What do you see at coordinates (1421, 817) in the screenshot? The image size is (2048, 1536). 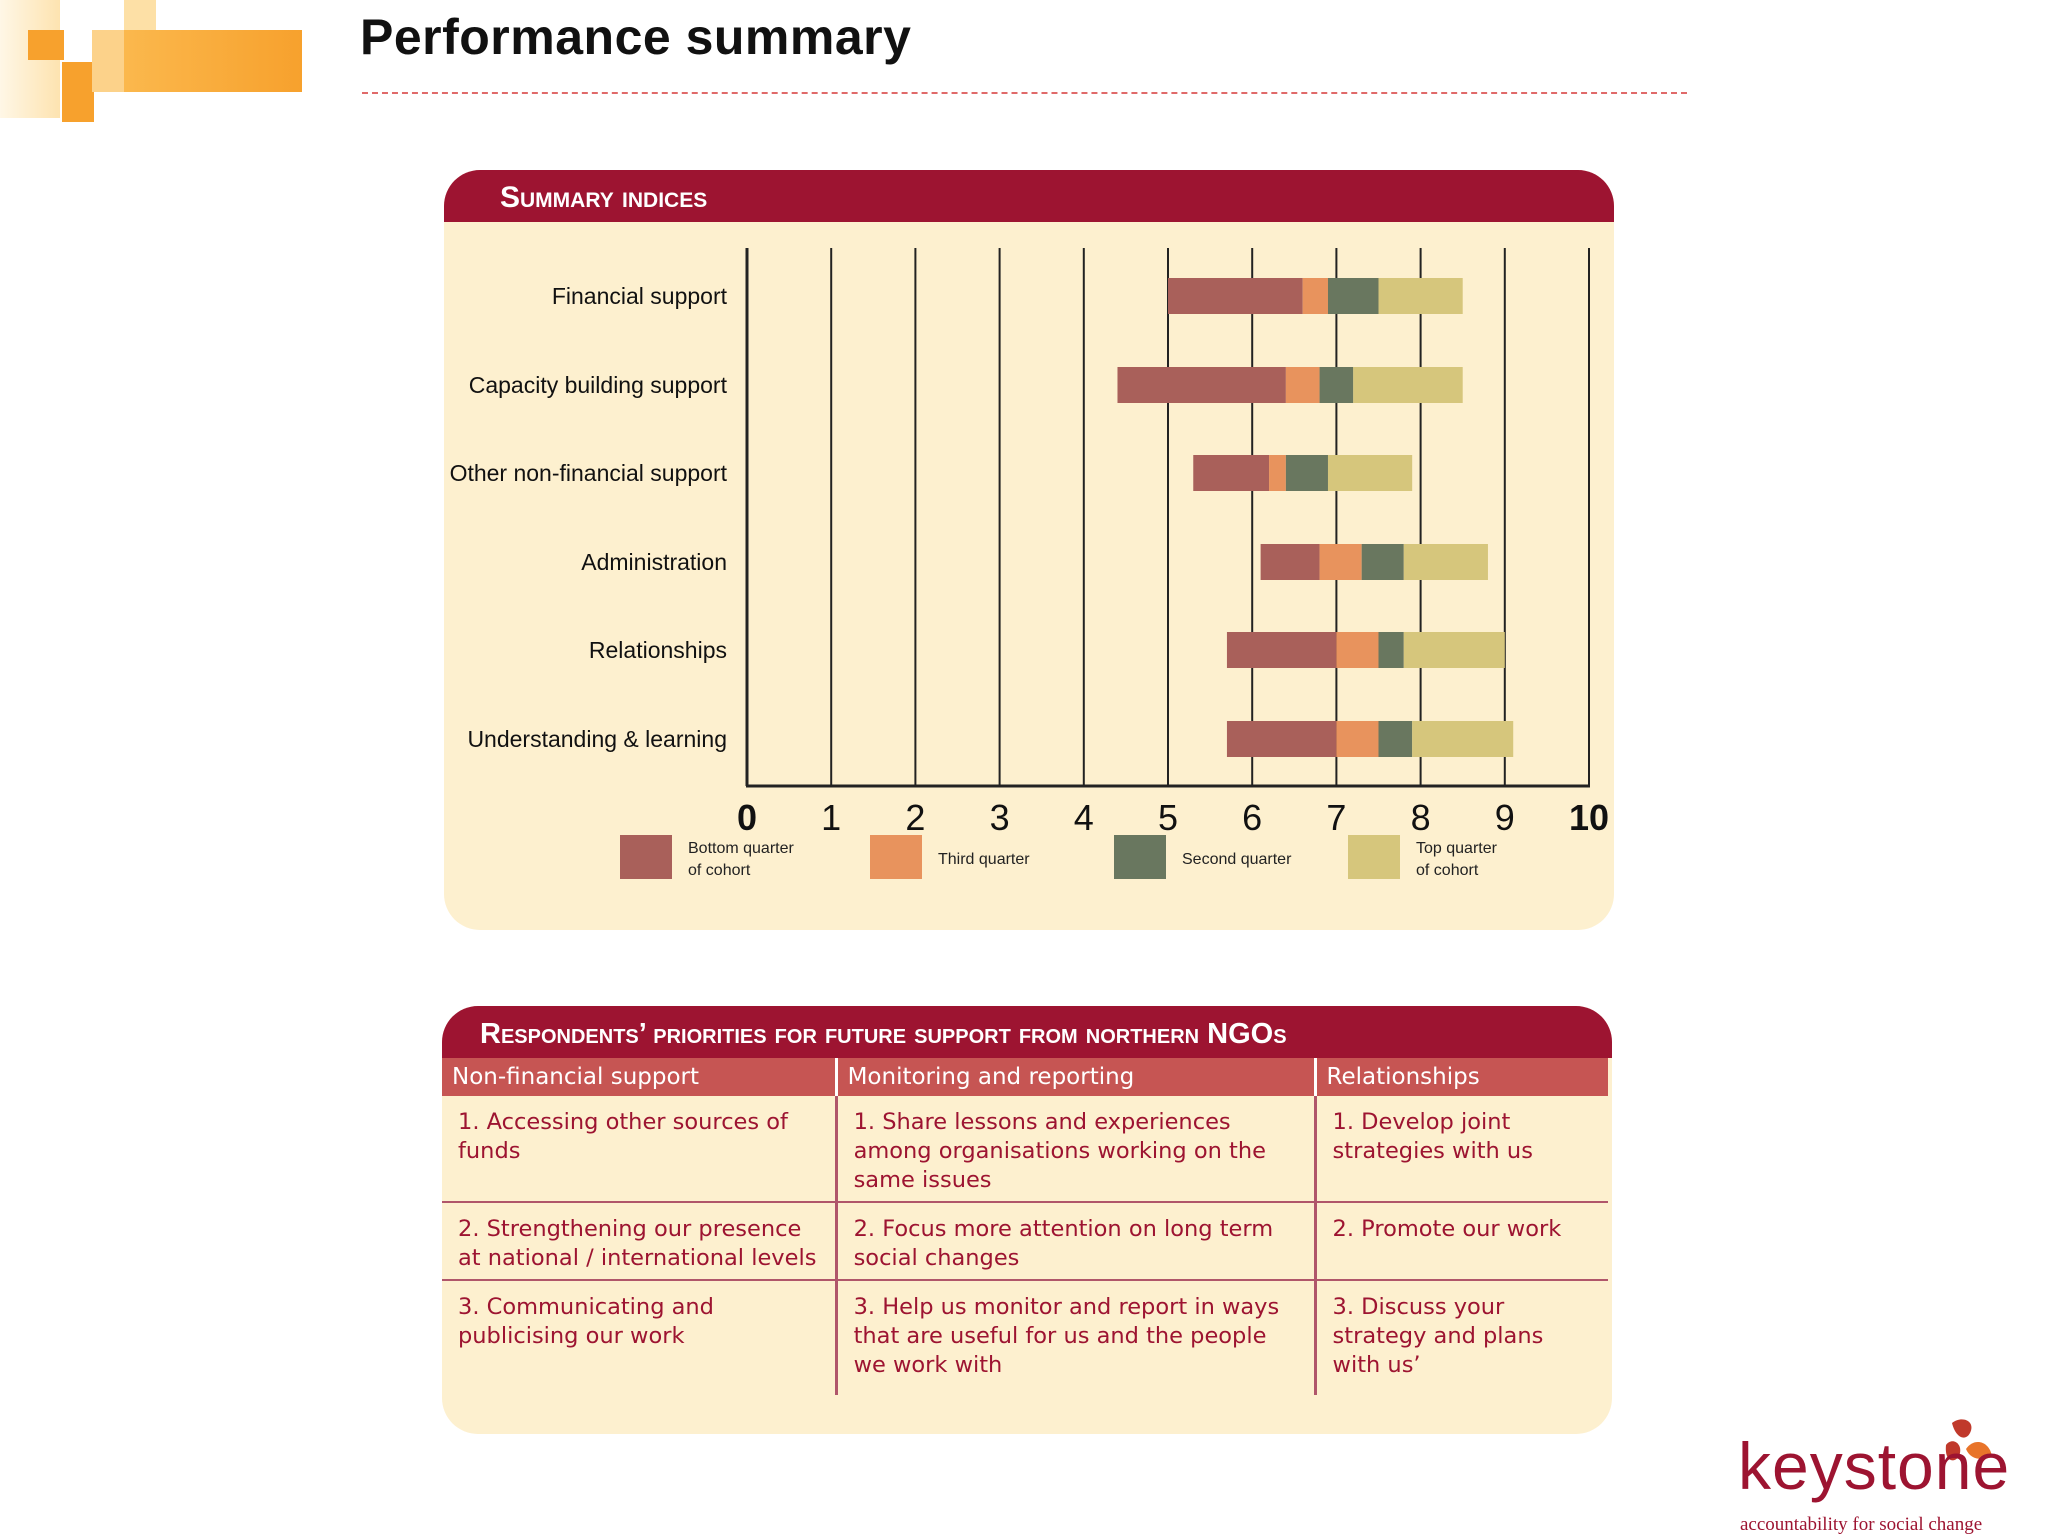 I see `x-tick-label: 8` at bounding box center [1421, 817].